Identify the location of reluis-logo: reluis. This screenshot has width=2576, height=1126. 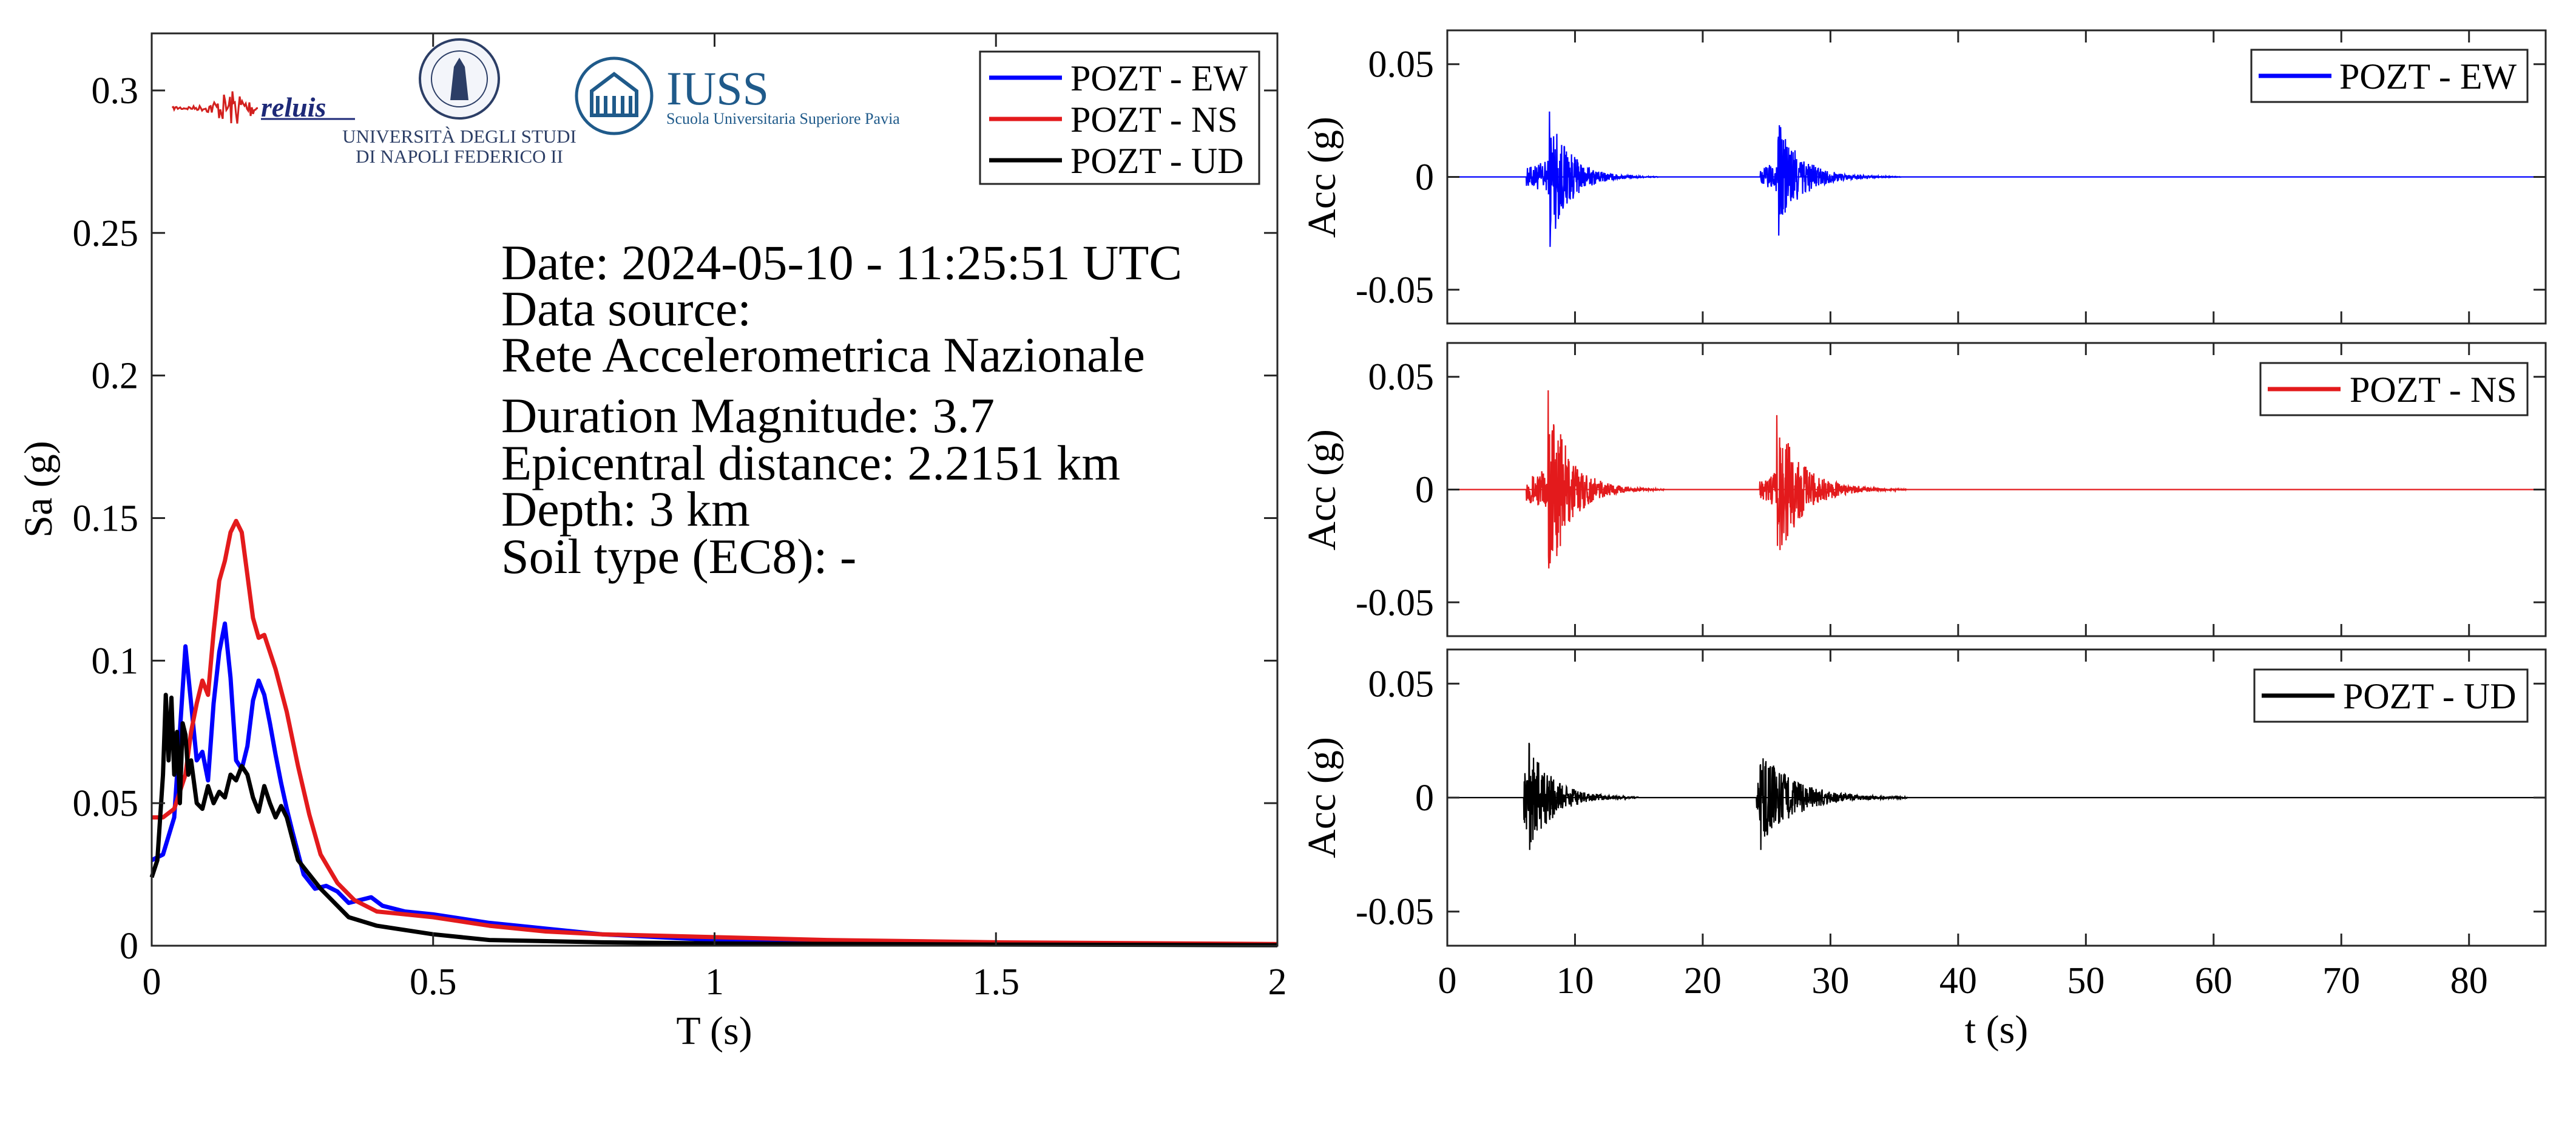
(263, 107).